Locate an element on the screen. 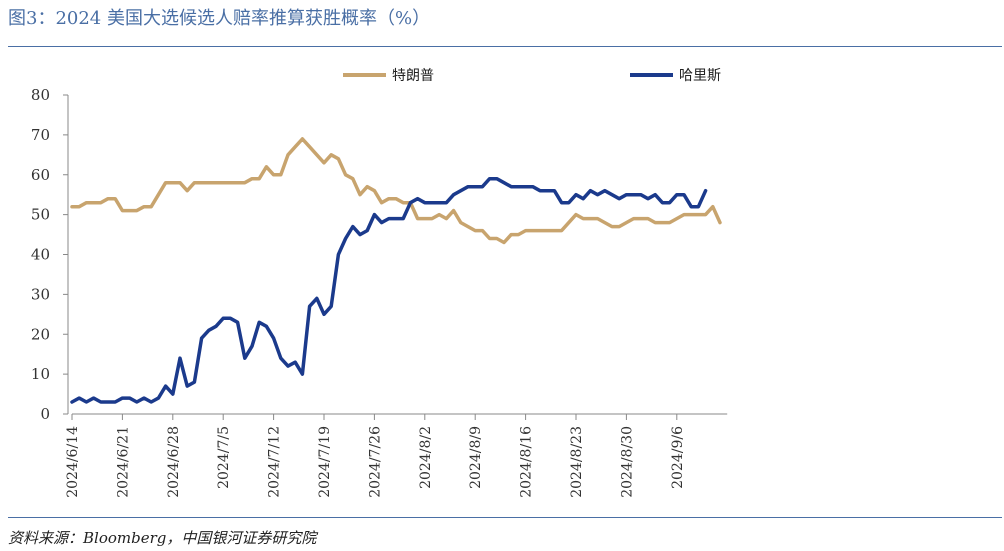 This screenshot has width=1004, height=551. y-tick-label: 30 is located at coordinates (40, 294).